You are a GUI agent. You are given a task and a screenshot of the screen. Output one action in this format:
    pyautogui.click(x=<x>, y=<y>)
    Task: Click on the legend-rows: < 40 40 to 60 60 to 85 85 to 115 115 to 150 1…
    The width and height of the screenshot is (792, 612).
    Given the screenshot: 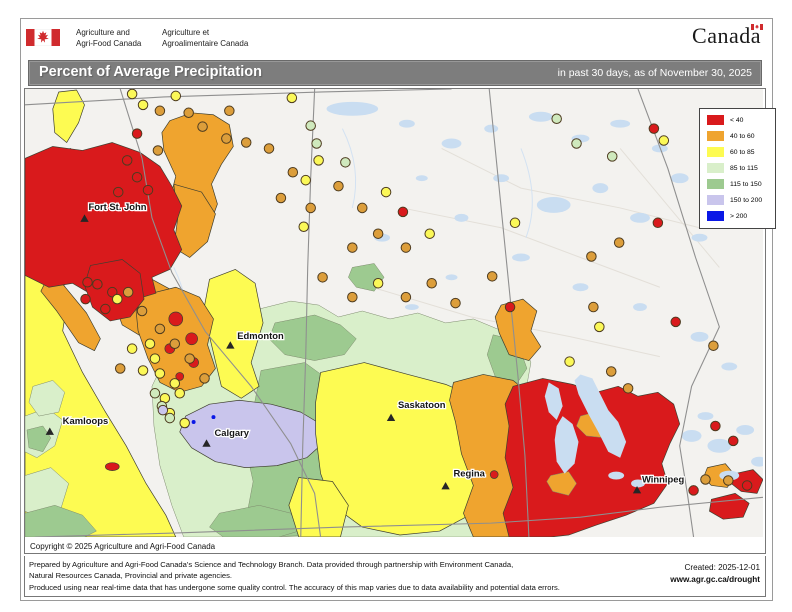 What is the action you would take?
    pyautogui.click(x=739, y=168)
    